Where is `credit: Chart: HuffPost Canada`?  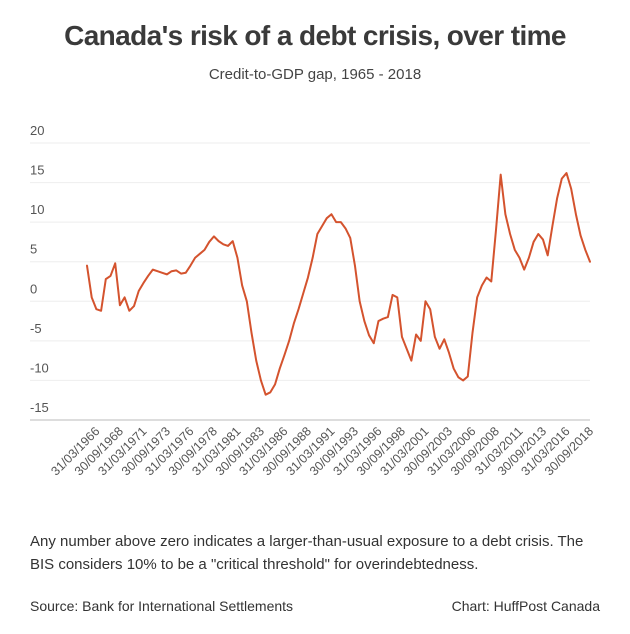 credit: Chart: HuffPost Canada is located at coordinates (525, 606).